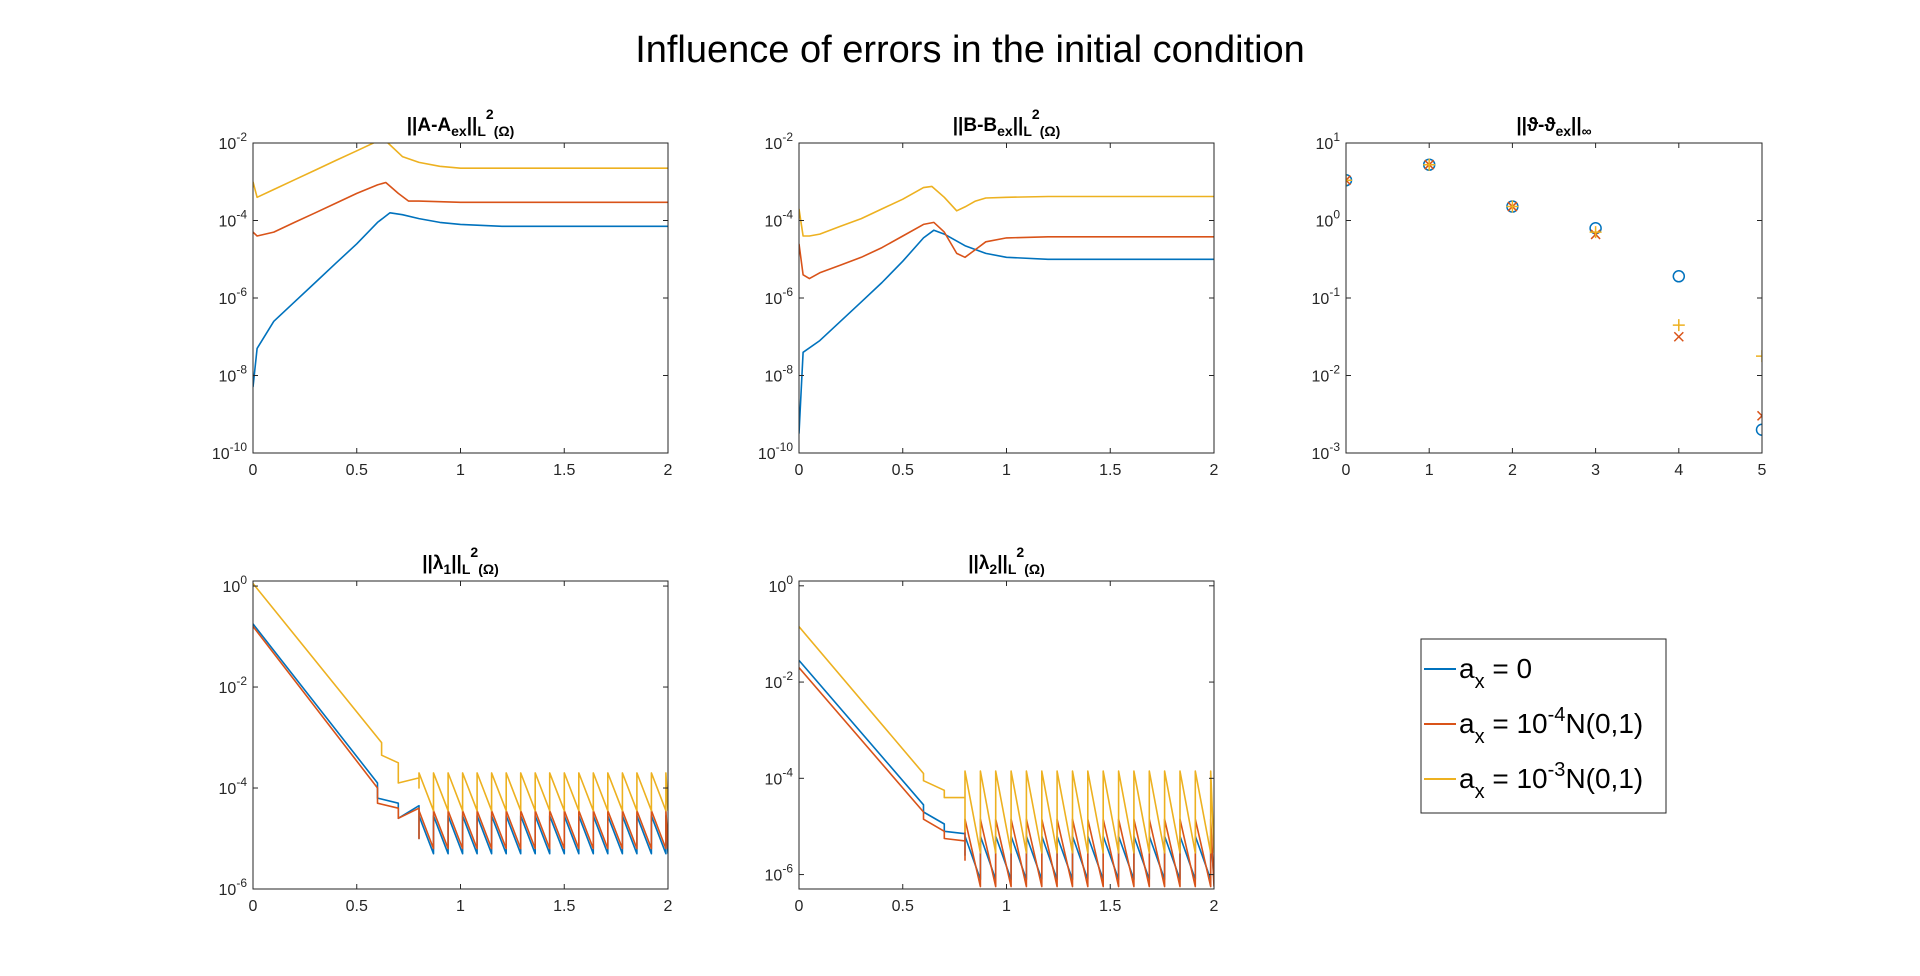 The image size is (1920, 976). Describe the element at coordinates (787, 370) in the screenshot. I see `y-tick-exp: -8` at that location.